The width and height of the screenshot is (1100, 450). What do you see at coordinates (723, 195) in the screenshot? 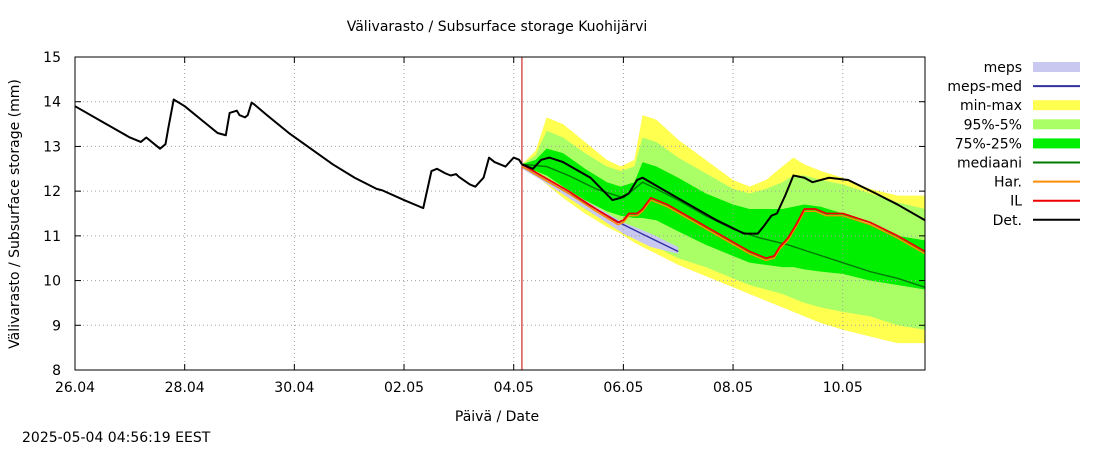
I see `series-det-forecast` at bounding box center [723, 195].